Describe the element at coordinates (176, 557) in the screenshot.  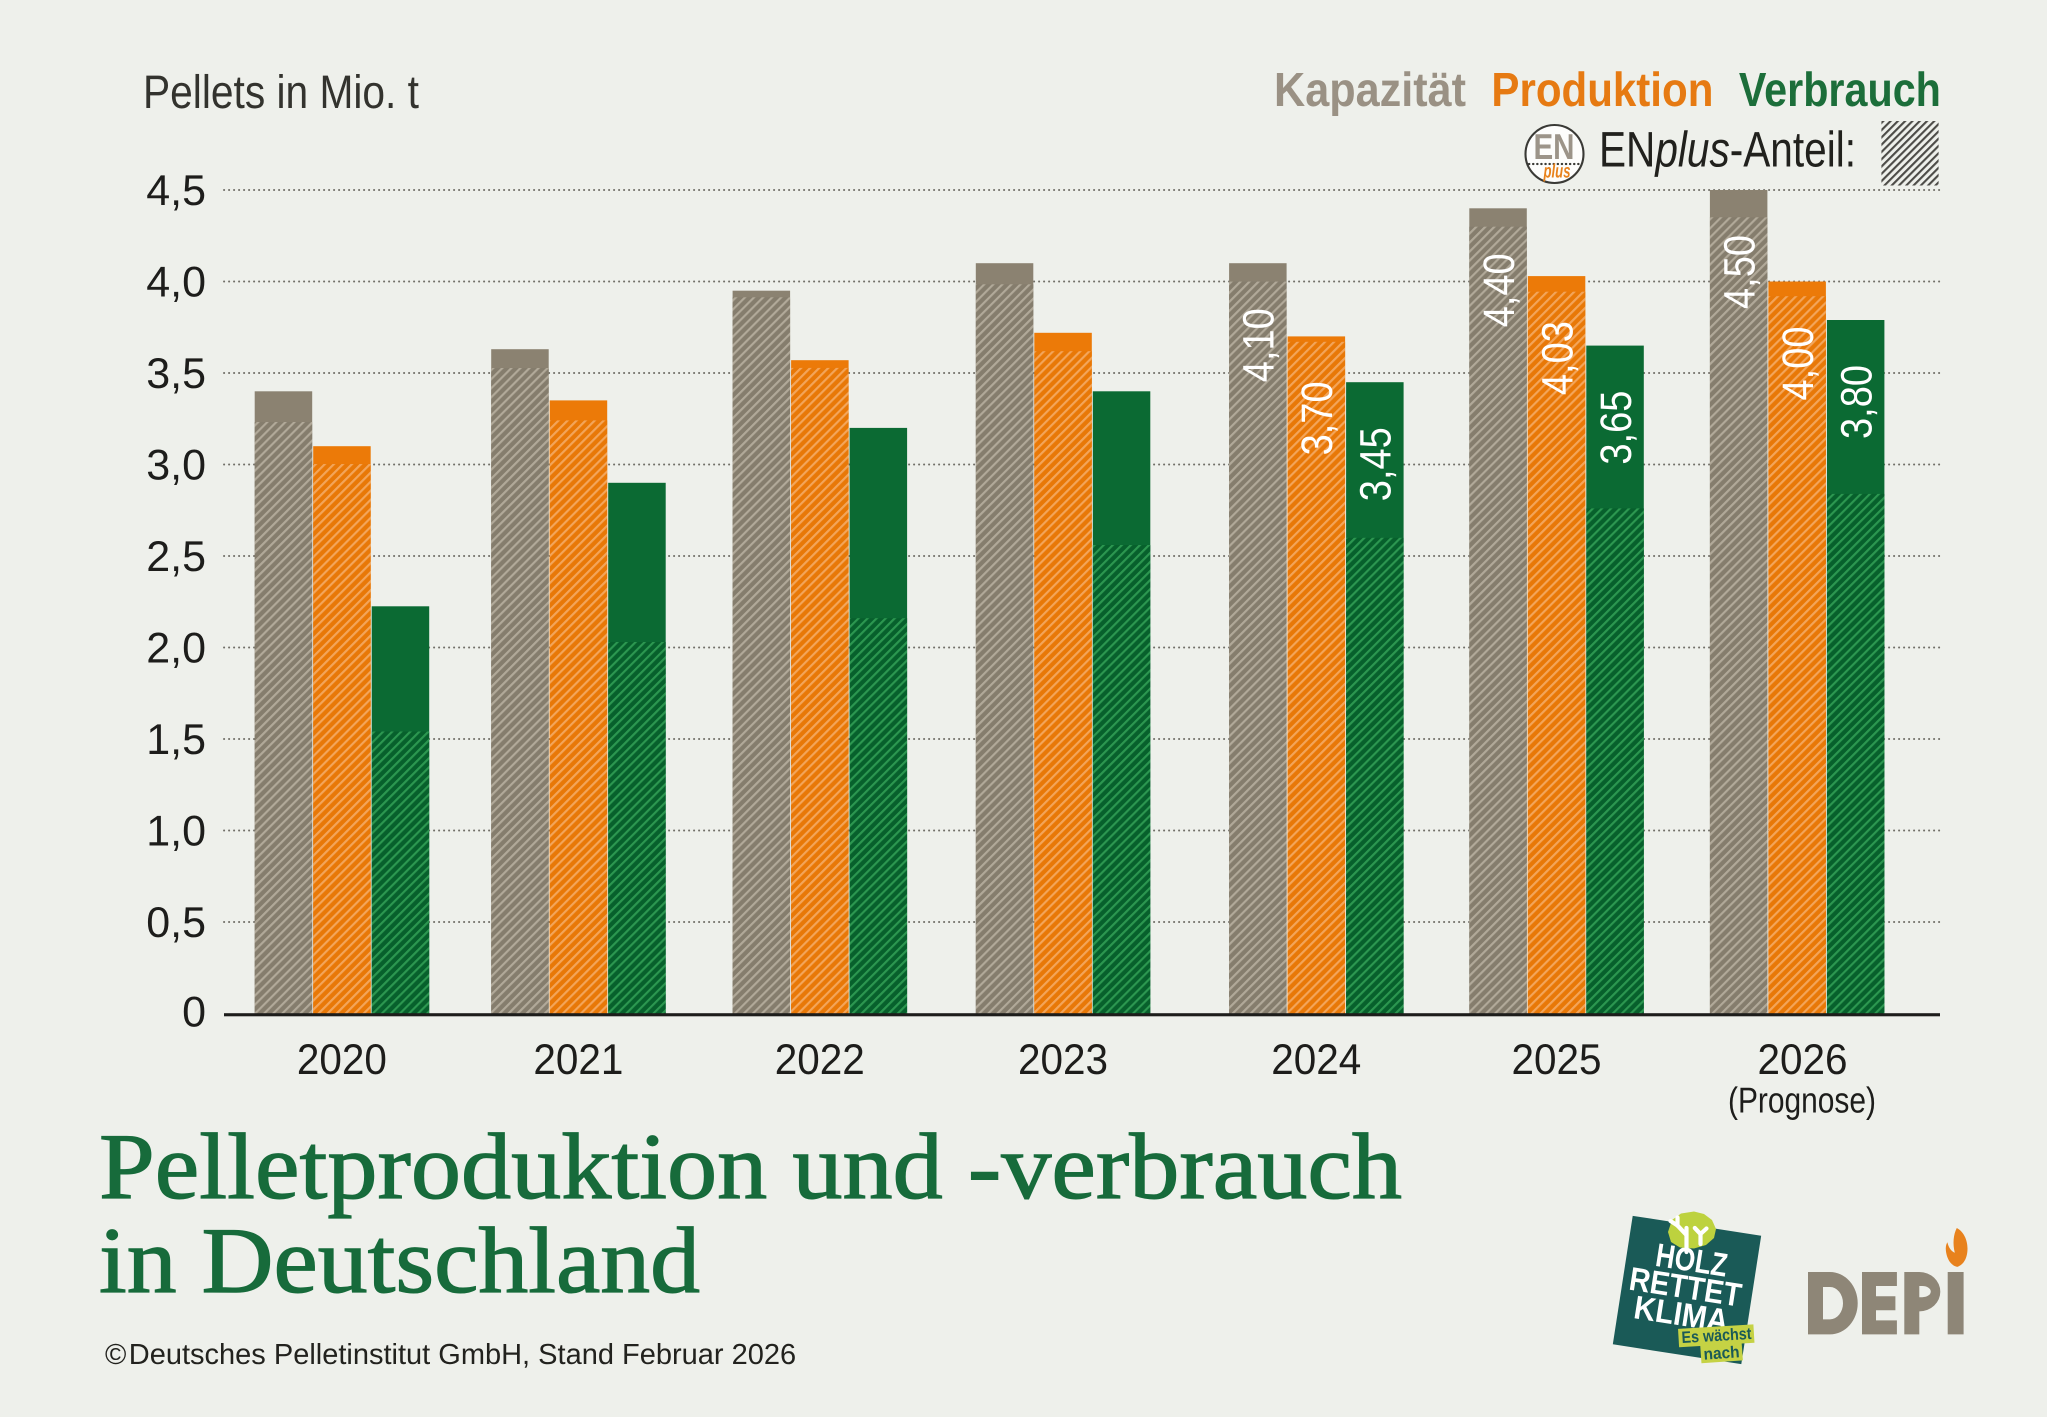
I see `svg-text: 2,5` at that location.